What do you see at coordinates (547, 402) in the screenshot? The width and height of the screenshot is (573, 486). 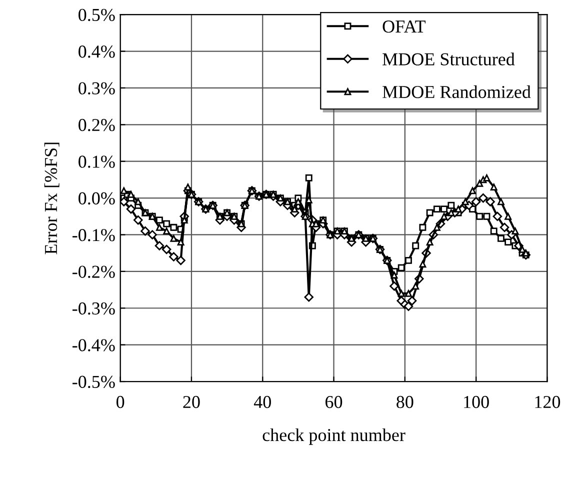 I see `x-tick-label: 120` at bounding box center [547, 402].